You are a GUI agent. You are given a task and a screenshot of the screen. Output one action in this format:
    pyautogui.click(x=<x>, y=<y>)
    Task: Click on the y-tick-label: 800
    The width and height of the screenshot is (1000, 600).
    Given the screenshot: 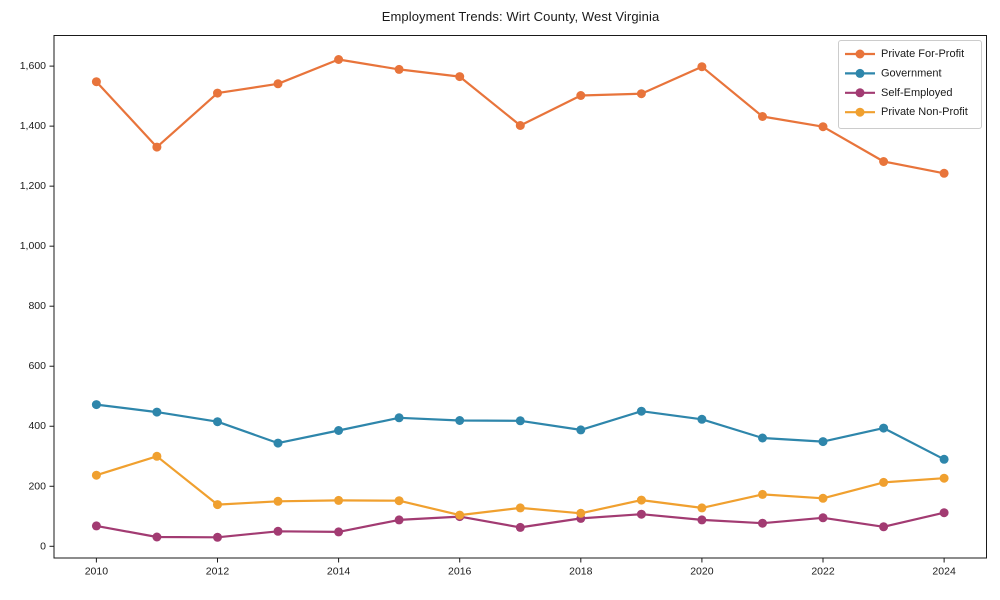 What is the action you would take?
    pyautogui.click(x=37, y=306)
    